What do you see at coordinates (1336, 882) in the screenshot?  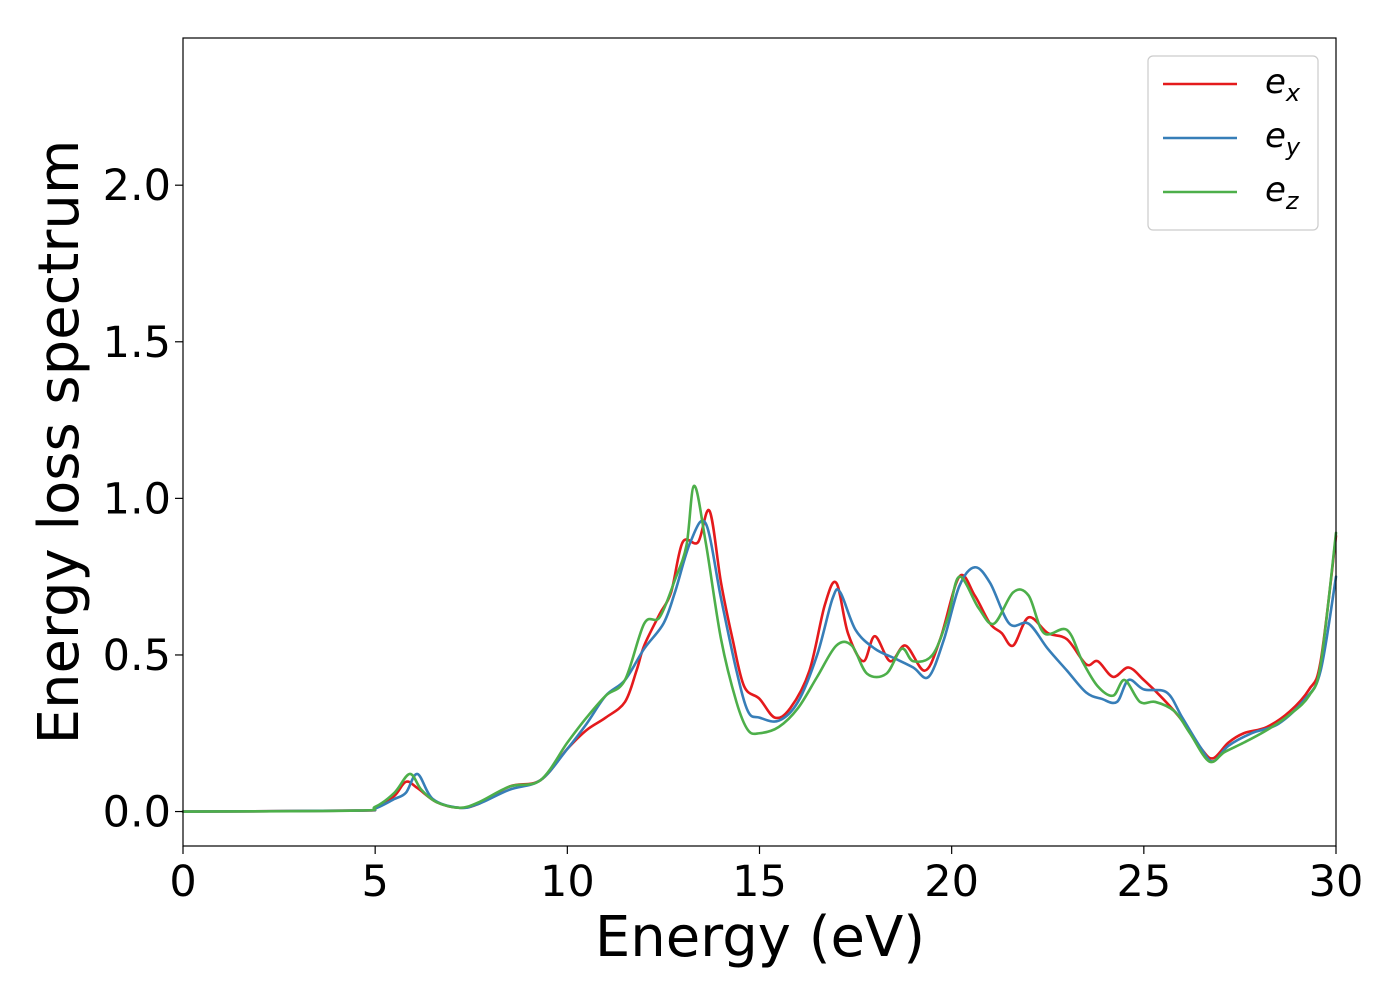 I see `x-tick-label: 30` at bounding box center [1336, 882].